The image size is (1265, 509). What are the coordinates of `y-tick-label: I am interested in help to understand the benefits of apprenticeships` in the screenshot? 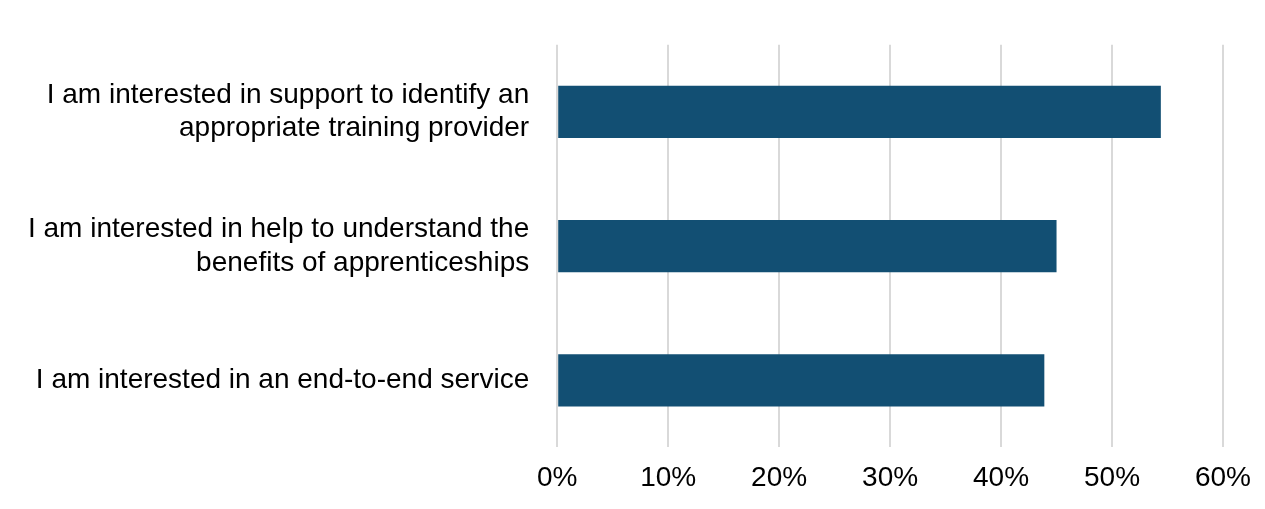 It's located at (278, 244).